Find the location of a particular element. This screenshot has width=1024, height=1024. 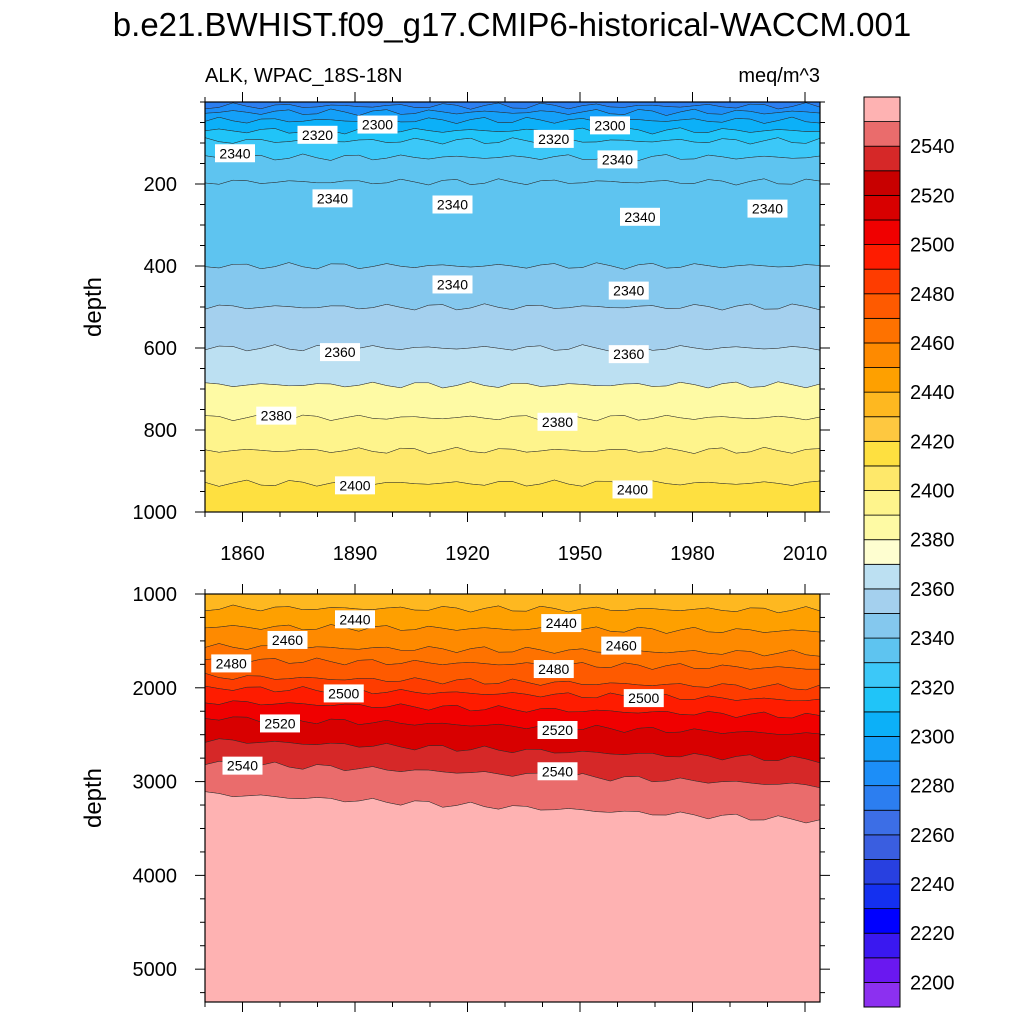

colorbar-label: 2400 is located at coordinates (932, 492).